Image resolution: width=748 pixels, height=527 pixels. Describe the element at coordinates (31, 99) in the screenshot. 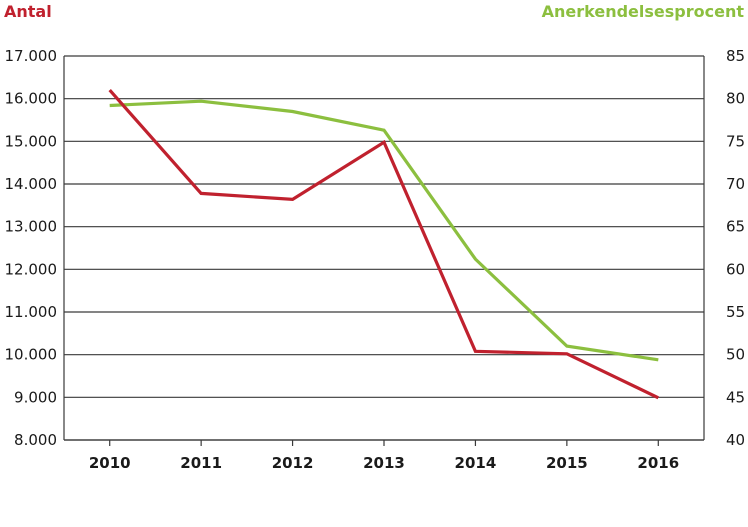

I see `left-tick-label: 16.000` at that location.